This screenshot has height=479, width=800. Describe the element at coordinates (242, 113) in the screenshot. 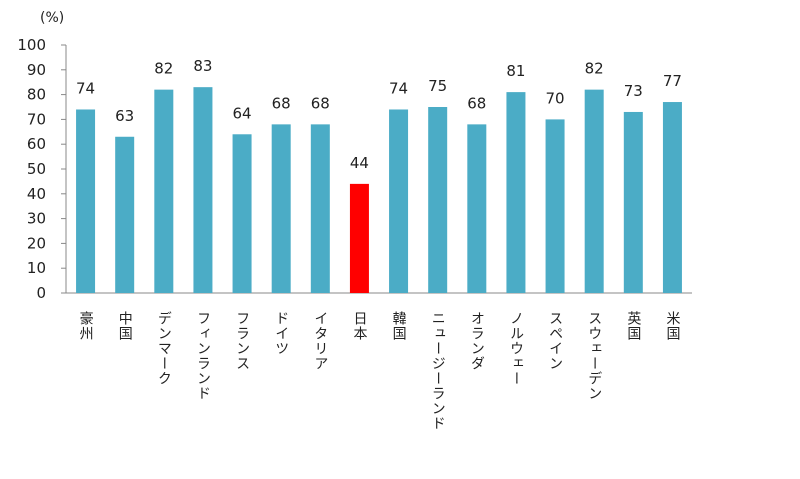

I see `value-label: 64` at that location.